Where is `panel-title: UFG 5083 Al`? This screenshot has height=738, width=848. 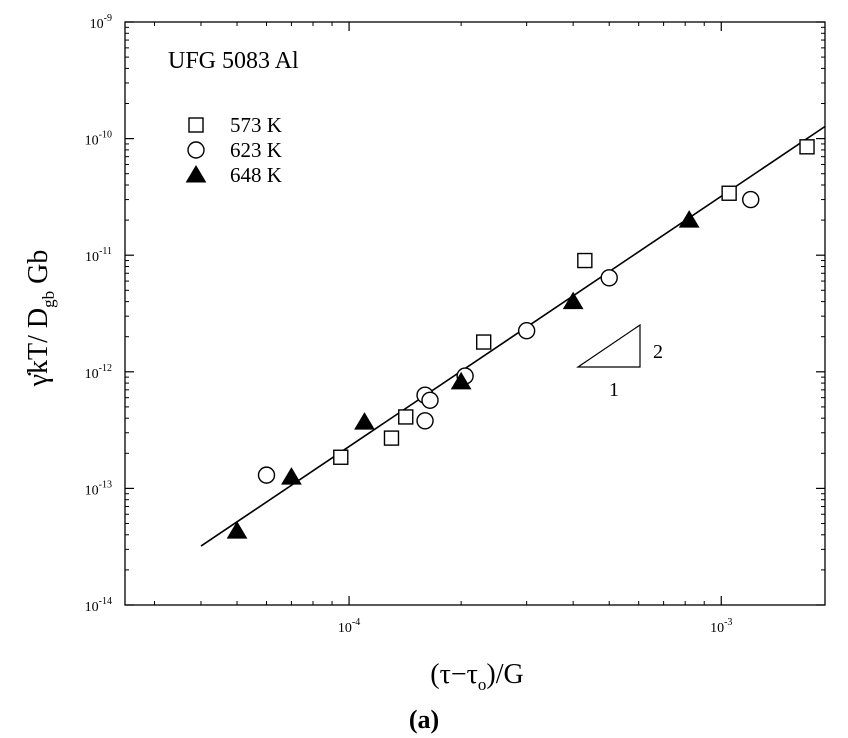 panel-title: UFG 5083 Al is located at coordinates (233, 61).